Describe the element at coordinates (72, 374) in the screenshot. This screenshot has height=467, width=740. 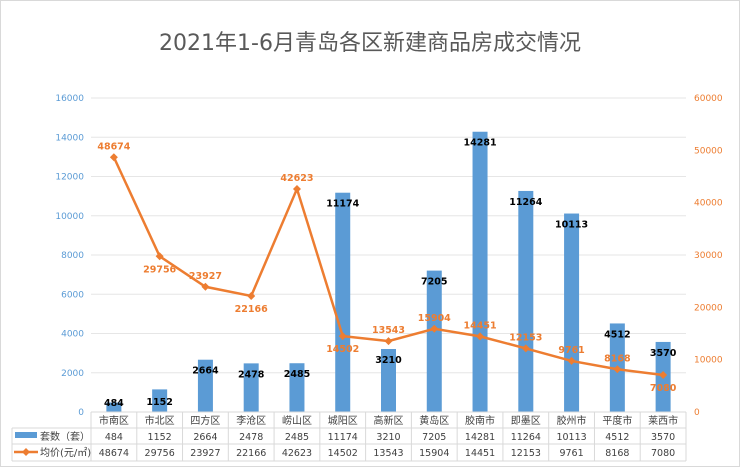
I see `left-axis-tick: 2000` at that location.